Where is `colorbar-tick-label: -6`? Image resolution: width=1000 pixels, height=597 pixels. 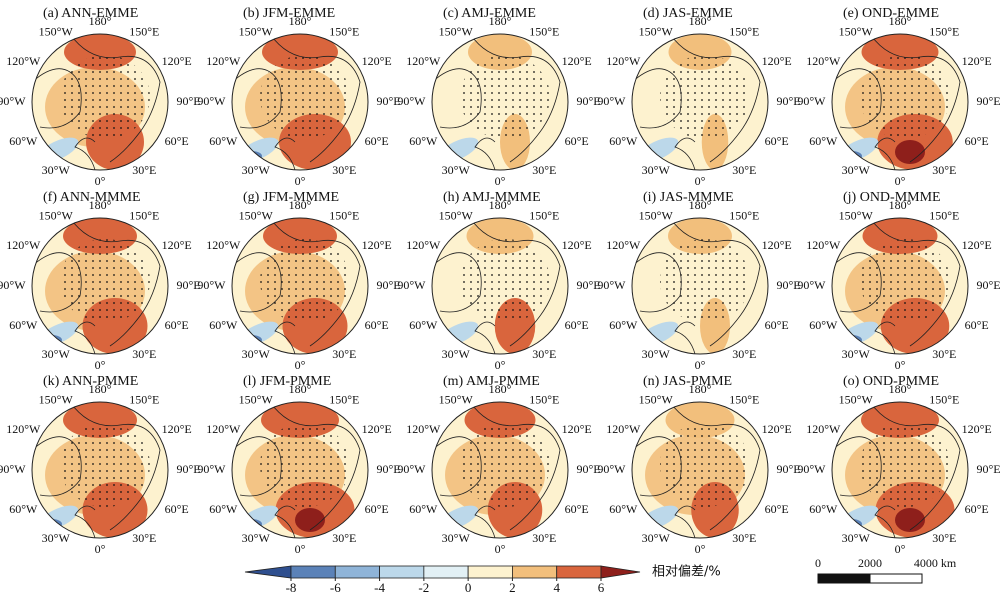
colorbar-tick-label: -6 is located at coordinates (335, 587).